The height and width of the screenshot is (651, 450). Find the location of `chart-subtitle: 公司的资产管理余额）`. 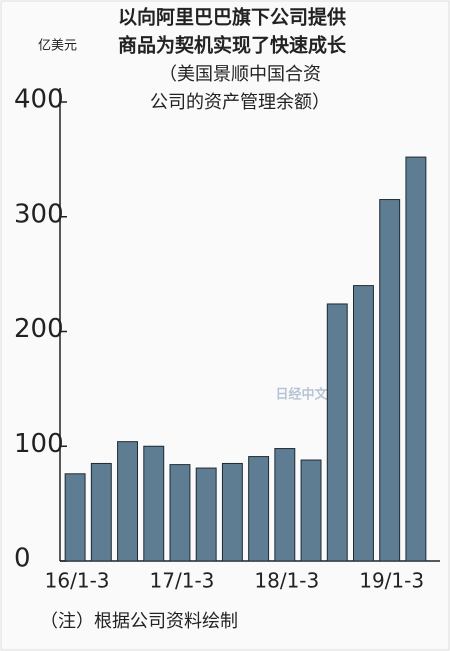

chart-subtitle: 公司的资产管理余额） is located at coordinates (240, 102).